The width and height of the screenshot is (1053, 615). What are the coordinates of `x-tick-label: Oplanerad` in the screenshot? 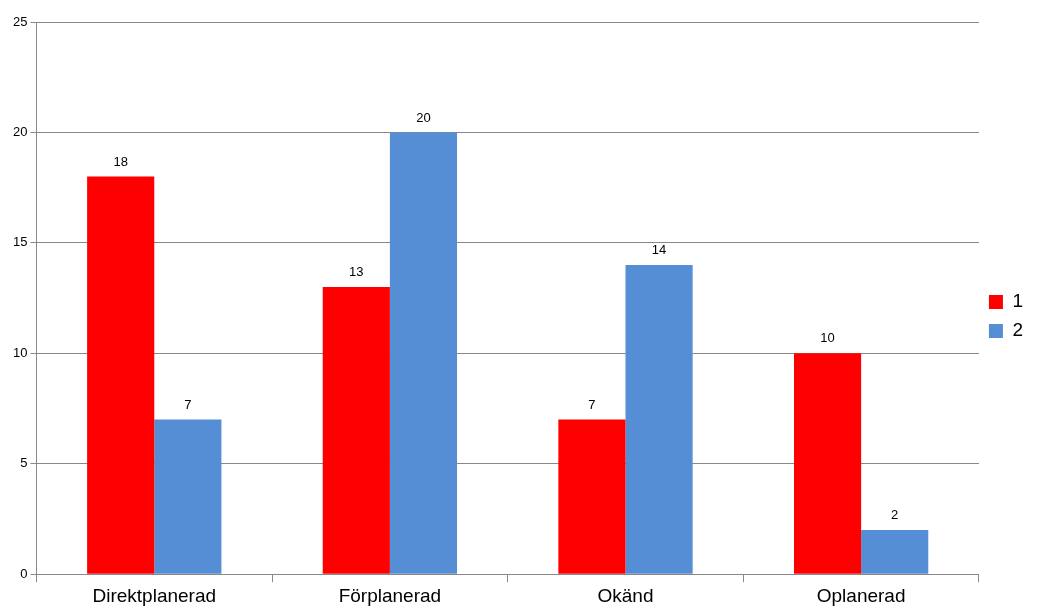 It's located at (861, 595).